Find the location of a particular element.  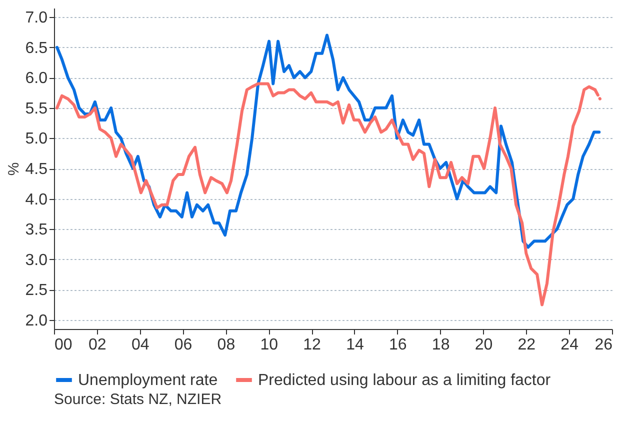

x-tick-label: 02 is located at coordinates (97, 345).